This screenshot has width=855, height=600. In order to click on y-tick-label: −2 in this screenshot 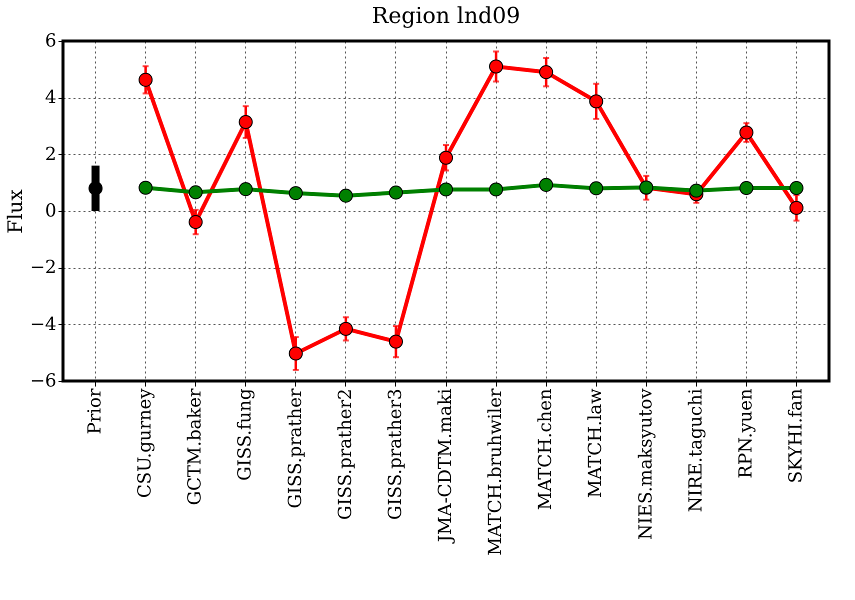, I will do `click(43, 267)`.